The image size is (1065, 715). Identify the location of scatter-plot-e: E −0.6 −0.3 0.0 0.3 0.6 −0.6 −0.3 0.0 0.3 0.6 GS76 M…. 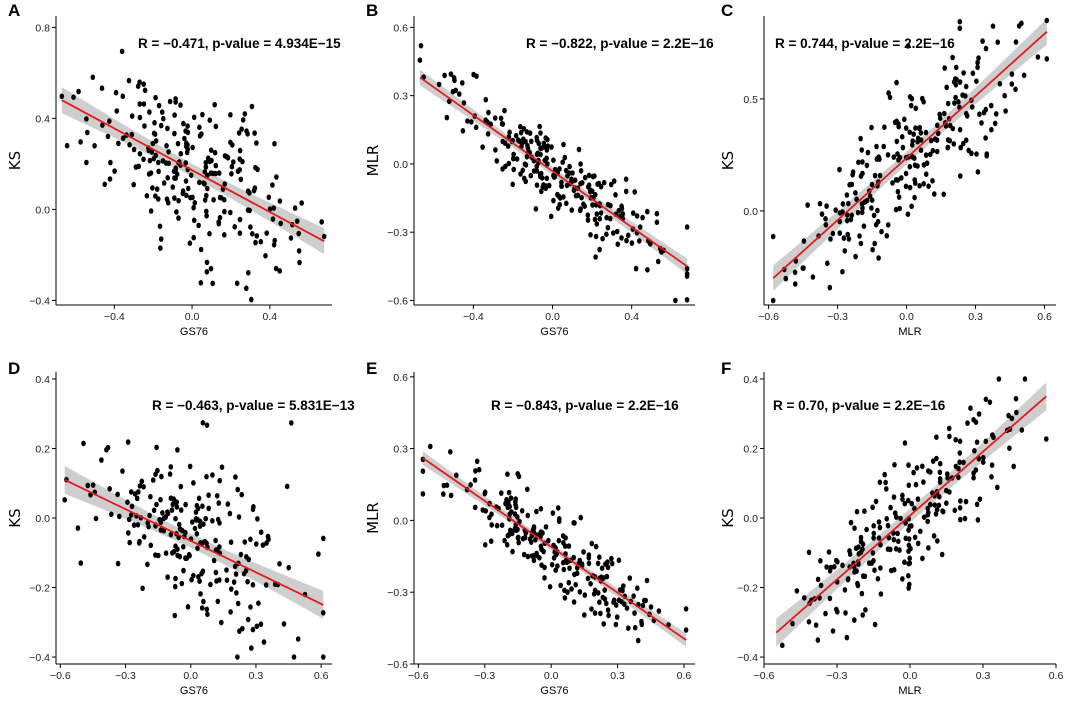
(529, 528).